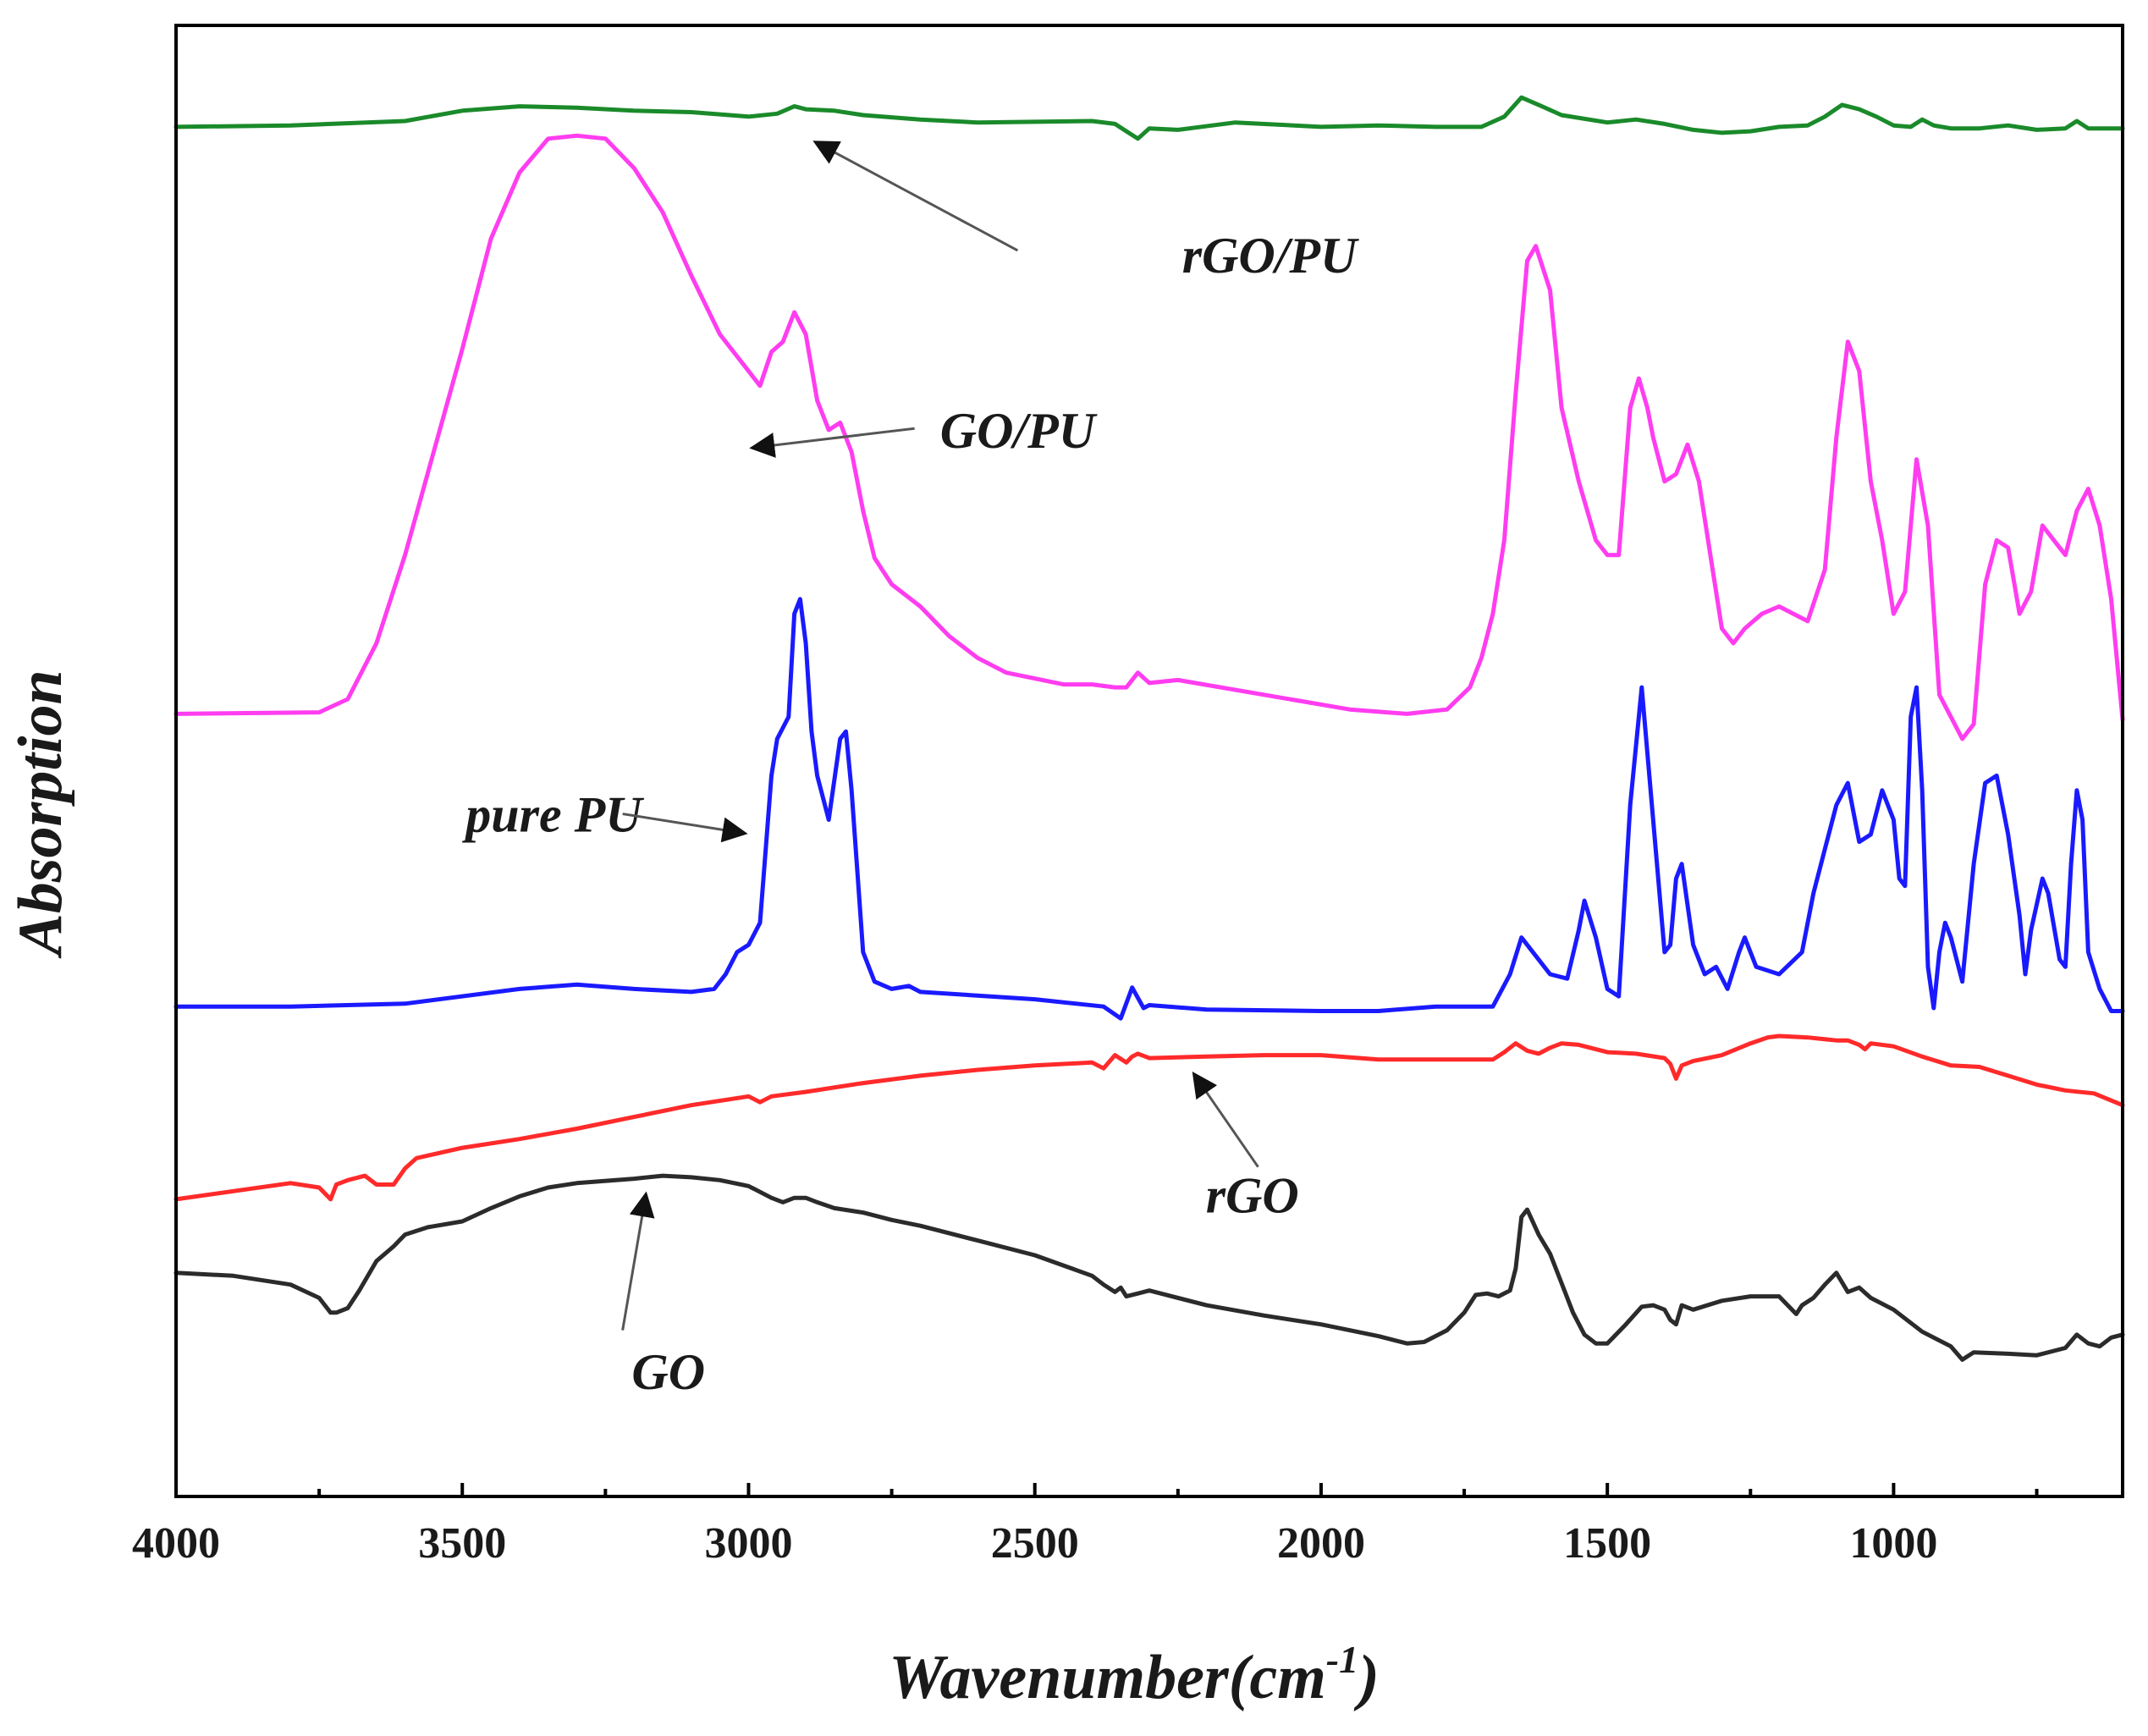 This screenshot has height=1736, width=2148. I want to click on x-tick-label-2000: 2000, so click(1321, 1543).